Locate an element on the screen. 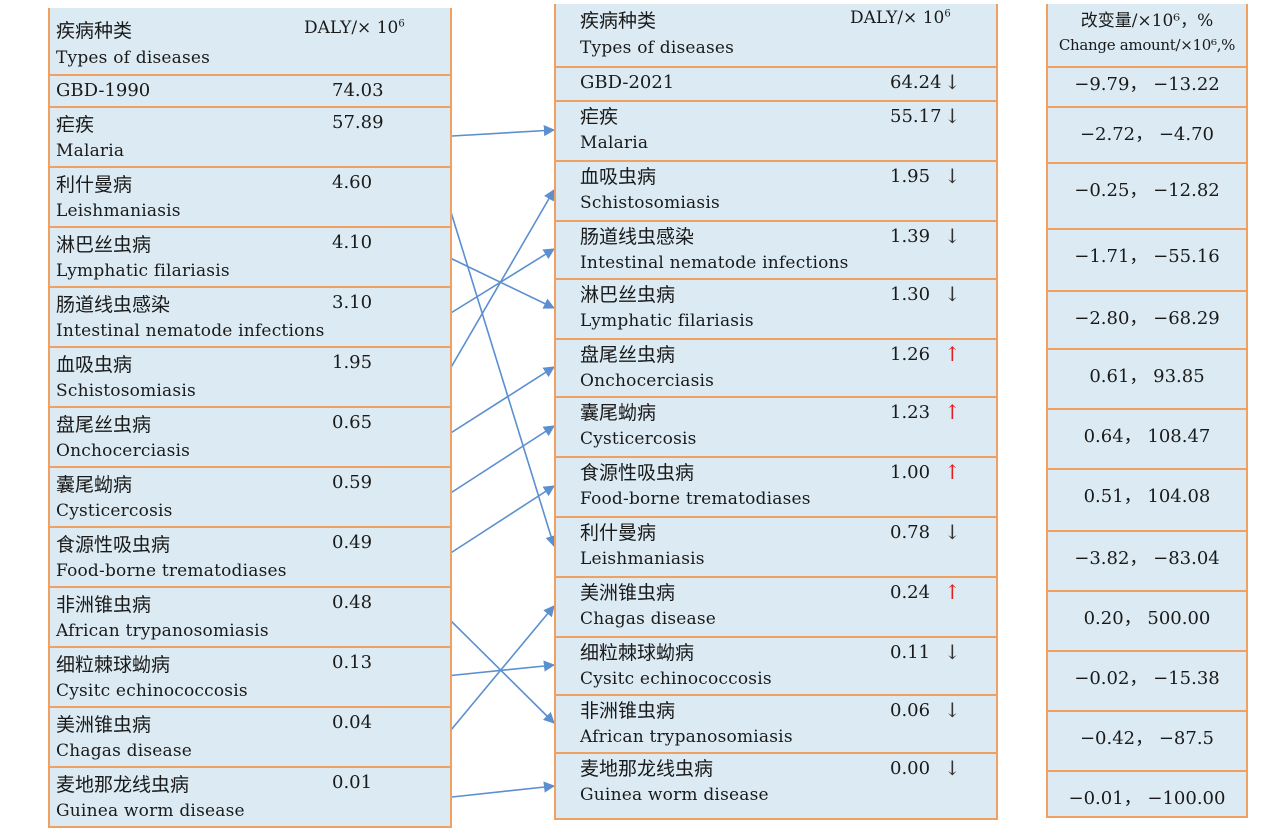 This screenshot has height=836, width=1268. change-row: 0.61， 93.85 is located at coordinates (1147, 378).